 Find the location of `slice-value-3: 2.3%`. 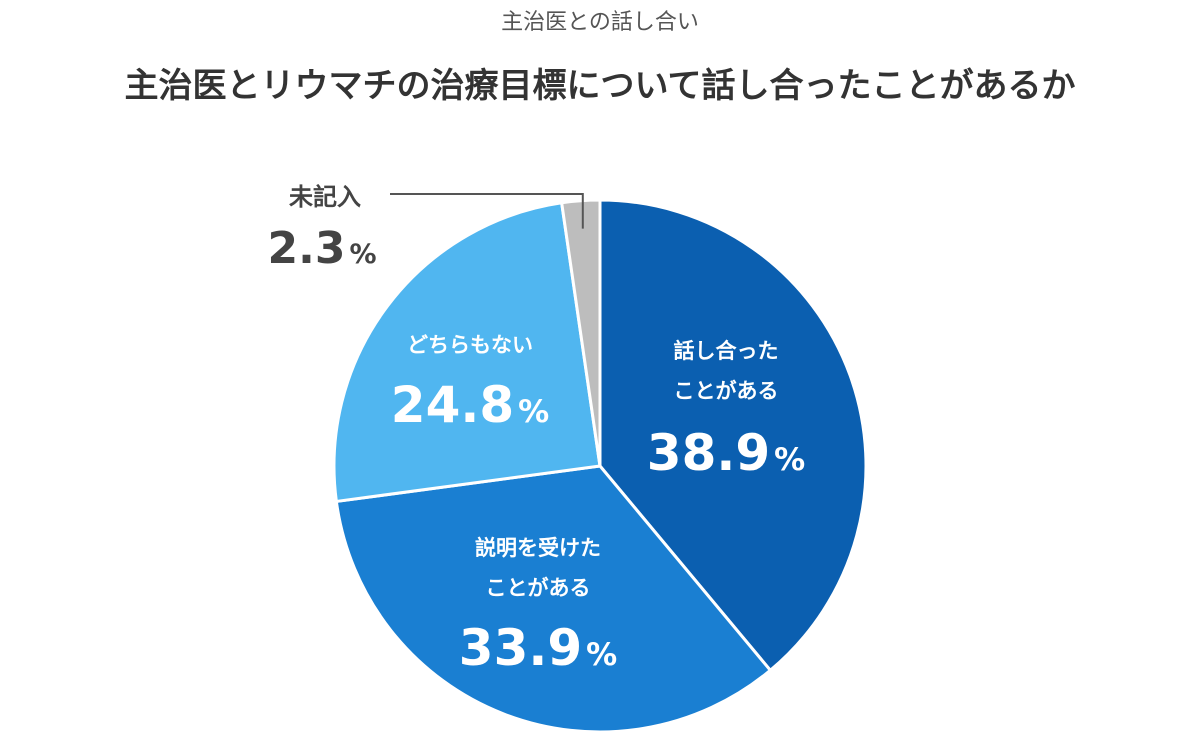

slice-value-3: 2.3% is located at coordinates (321, 248).